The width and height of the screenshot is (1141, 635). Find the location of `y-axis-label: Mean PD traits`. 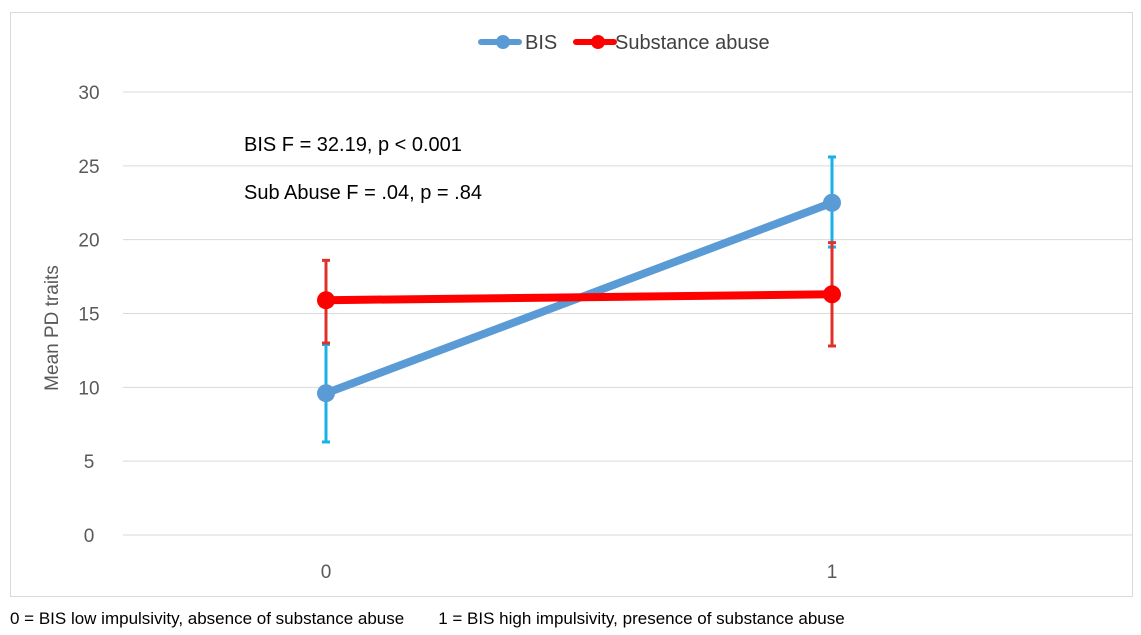

y-axis-label: Mean PD traits is located at coordinates (52, 328).